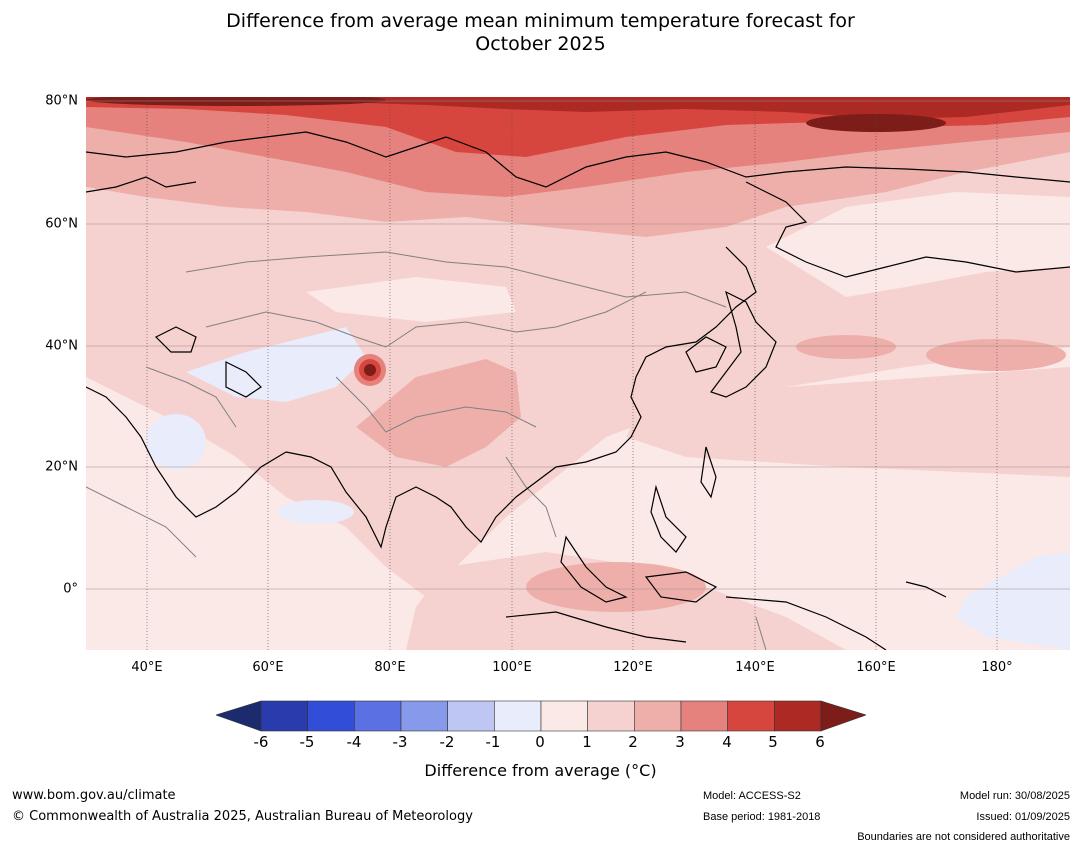 The height and width of the screenshot is (850, 1081). I want to click on anomaly-zone-1-2-pacific, so click(848, 422).